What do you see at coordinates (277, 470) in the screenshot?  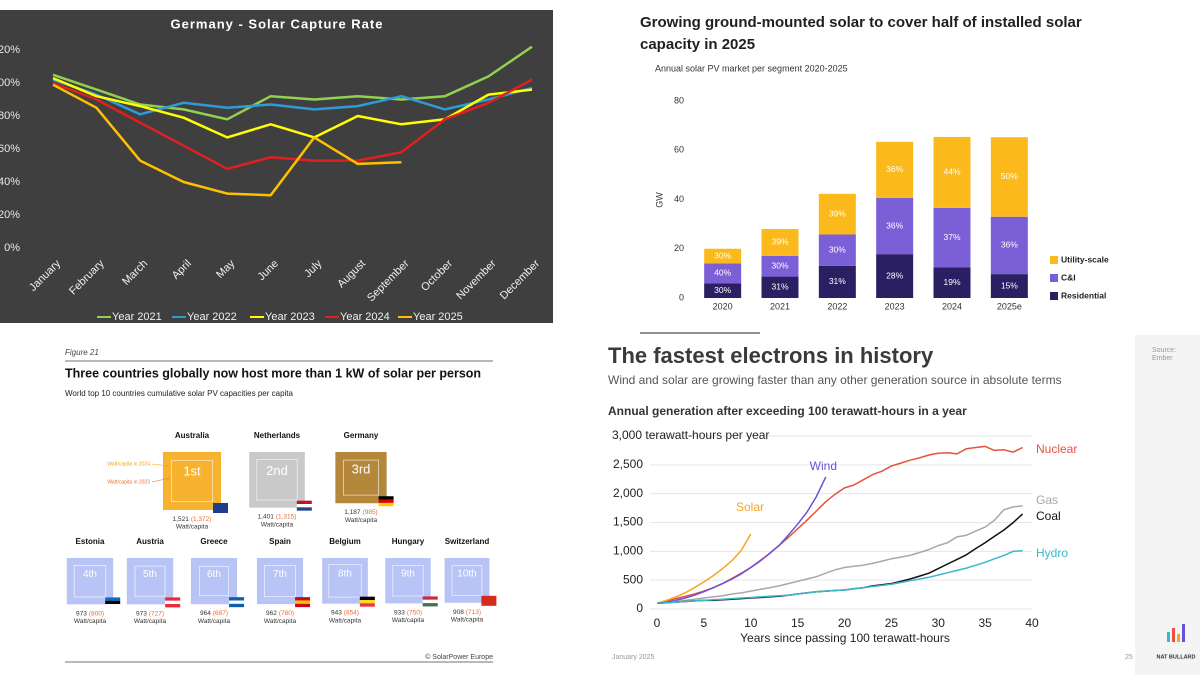 I see `rank: 2nd` at bounding box center [277, 470].